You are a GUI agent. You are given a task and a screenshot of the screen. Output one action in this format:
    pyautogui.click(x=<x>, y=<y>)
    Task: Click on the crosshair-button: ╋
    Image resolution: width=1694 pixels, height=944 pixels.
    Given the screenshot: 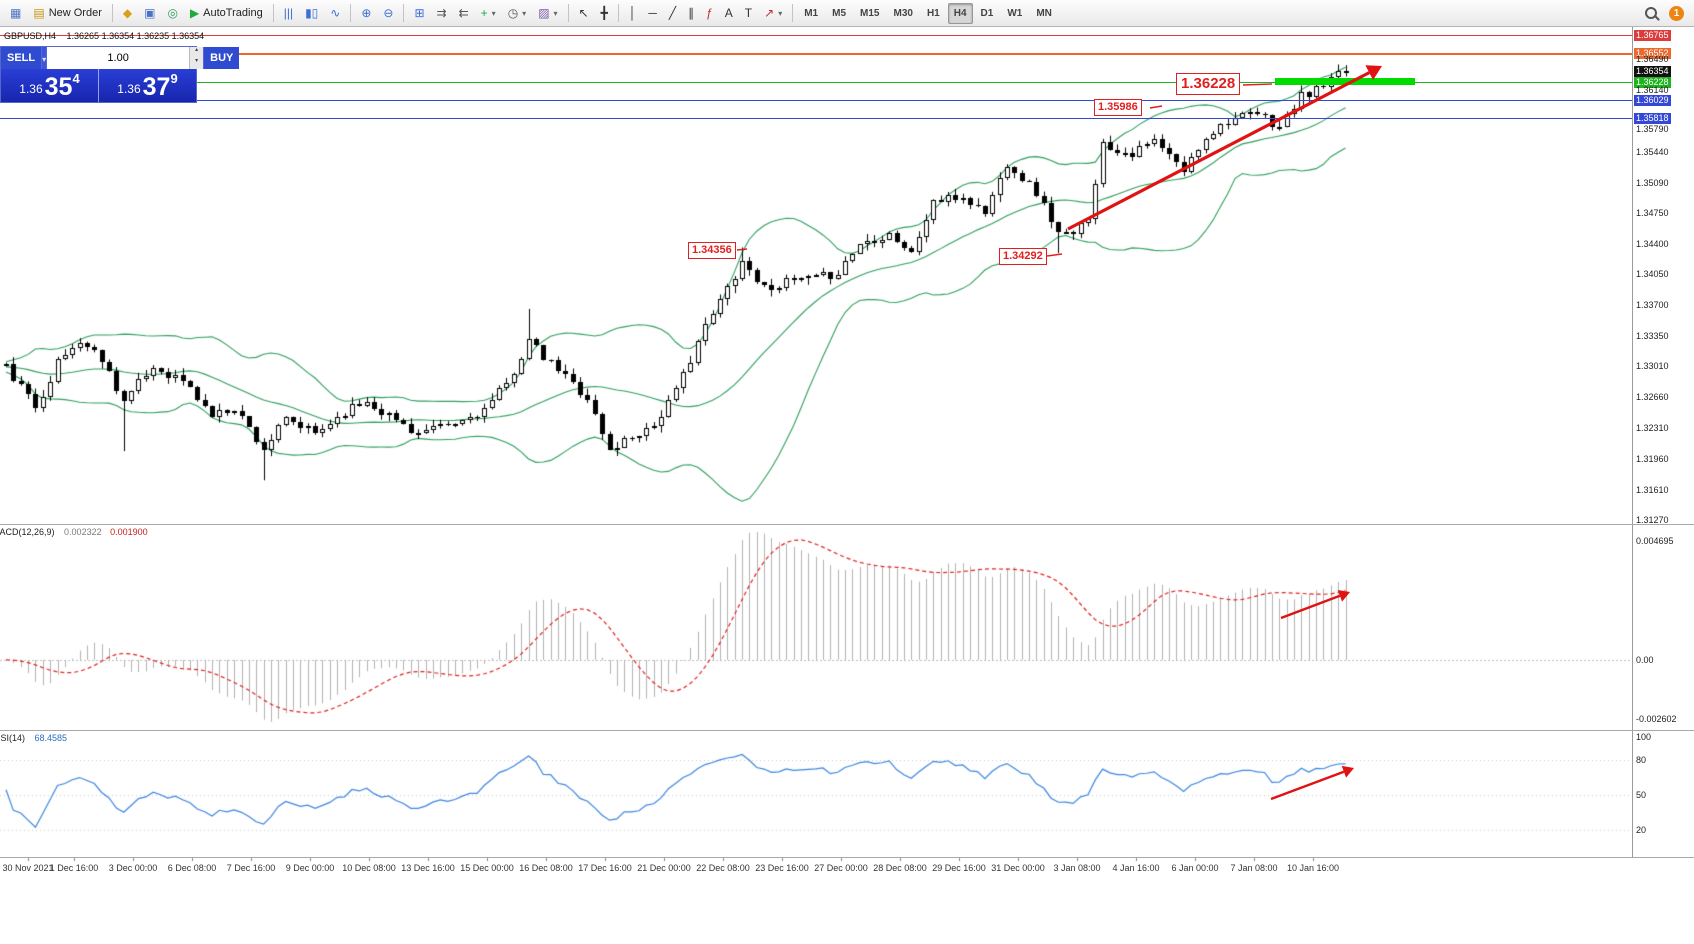 What is the action you would take?
    pyautogui.click(x=604, y=13)
    